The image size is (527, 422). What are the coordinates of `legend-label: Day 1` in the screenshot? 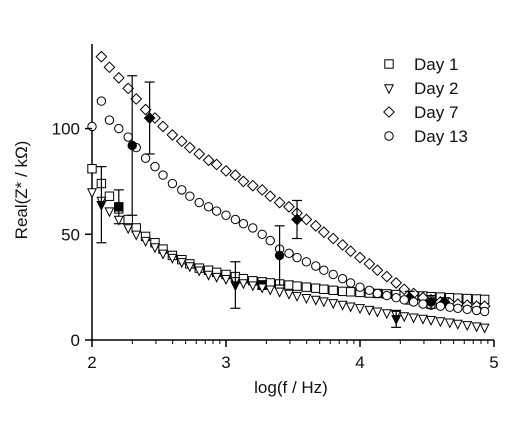 It's located at (436, 64).